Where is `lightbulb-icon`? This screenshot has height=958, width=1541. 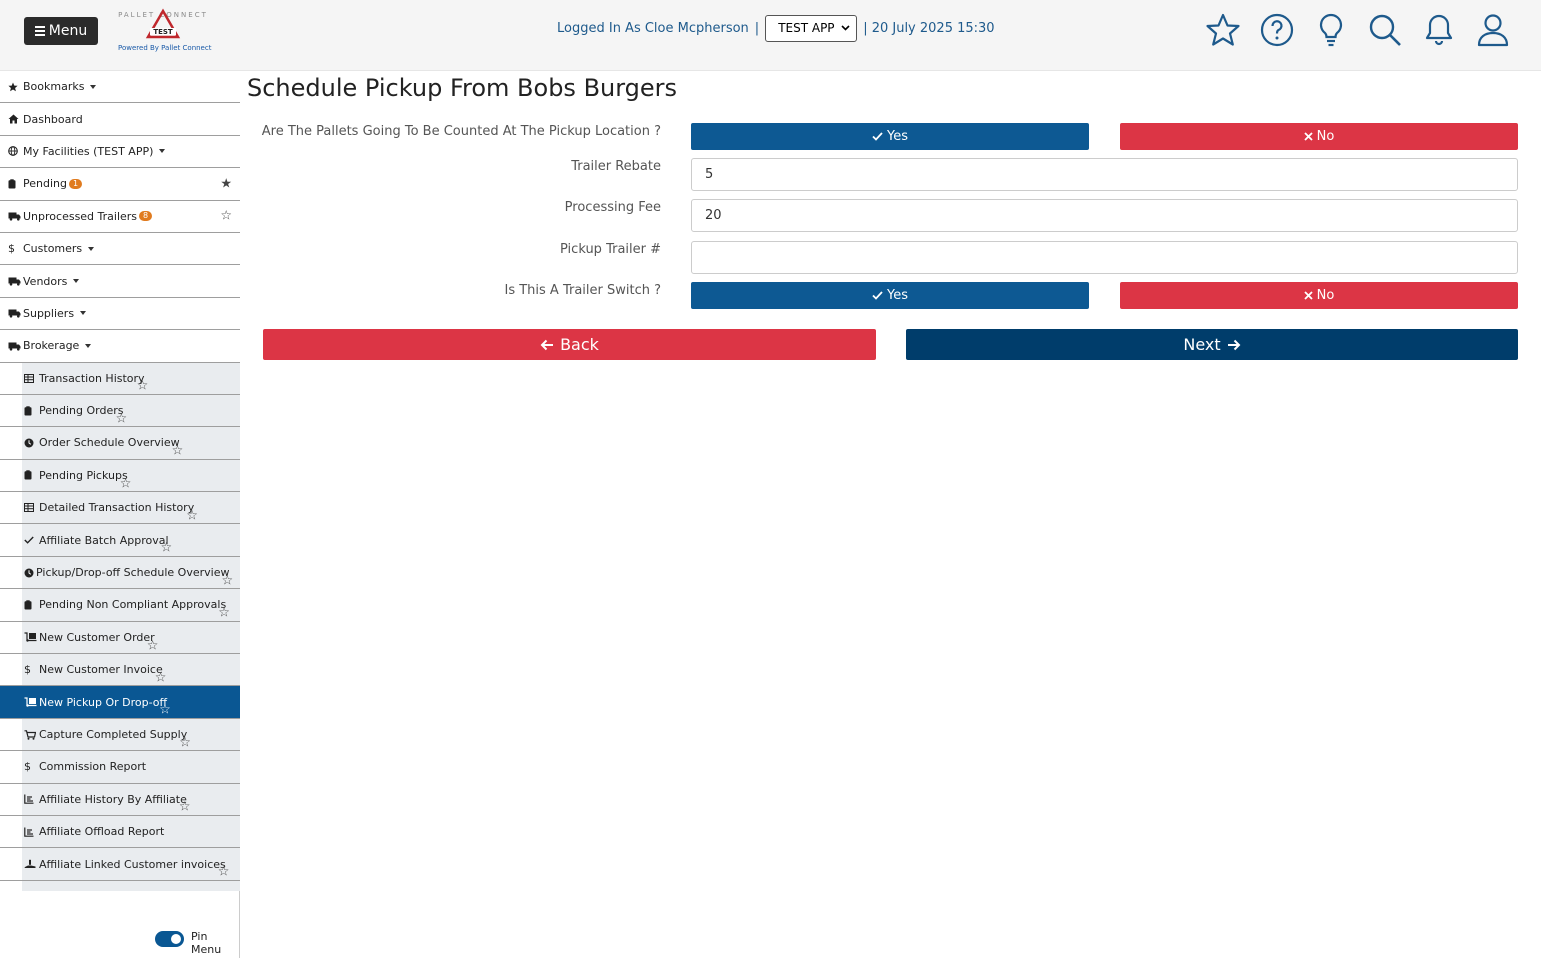 lightbulb-icon is located at coordinates (1331, 30).